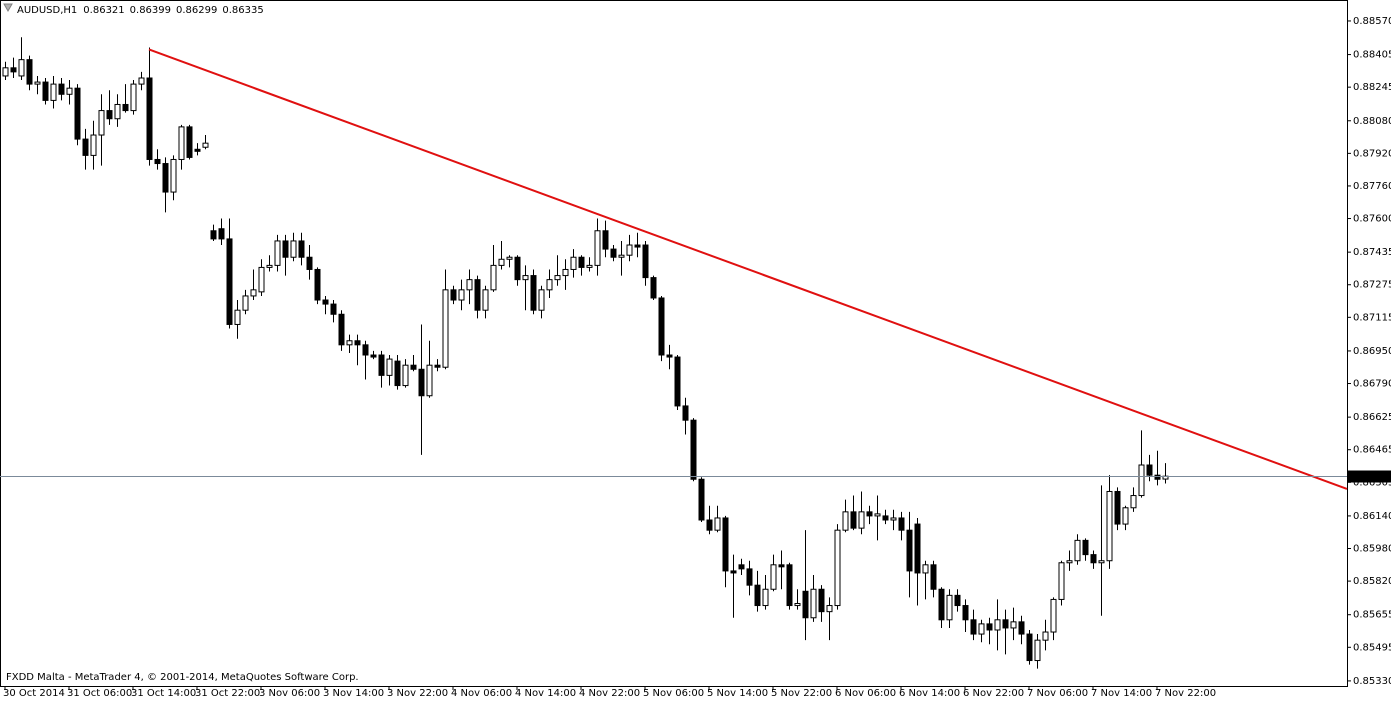 Image resolution: width=1391 pixels, height=703 pixels. Describe the element at coordinates (417, 693) in the screenshot. I see `x-tick-label: 3 Nov 22:00` at that location.